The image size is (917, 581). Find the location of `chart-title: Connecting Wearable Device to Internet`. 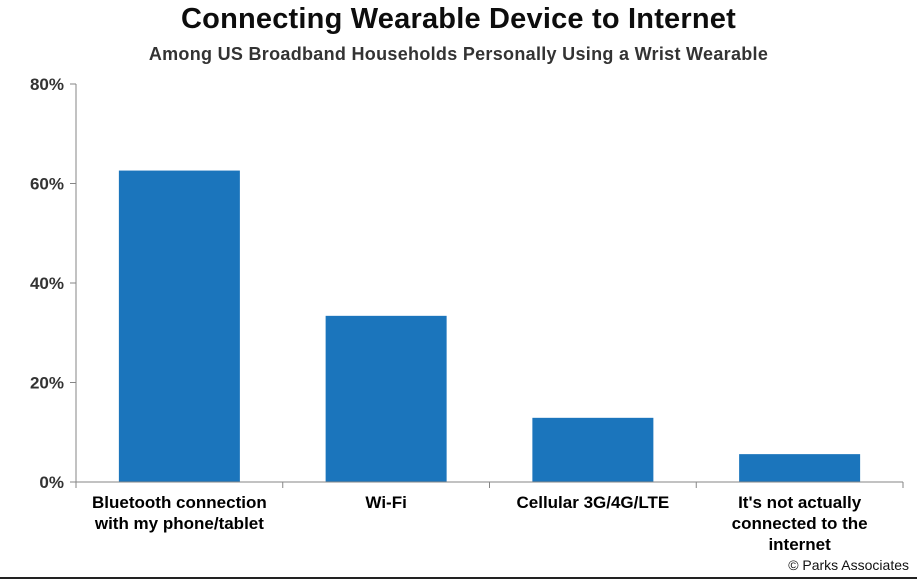

chart-title: Connecting Wearable Device to Internet is located at coordinates (458, 19).